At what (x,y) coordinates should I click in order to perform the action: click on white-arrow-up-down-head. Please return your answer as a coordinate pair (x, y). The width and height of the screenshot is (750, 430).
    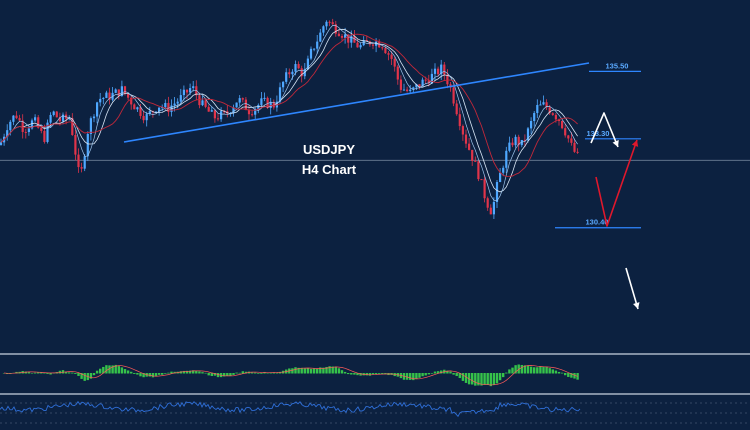
    Looking at the image, I should click on (615, 143).